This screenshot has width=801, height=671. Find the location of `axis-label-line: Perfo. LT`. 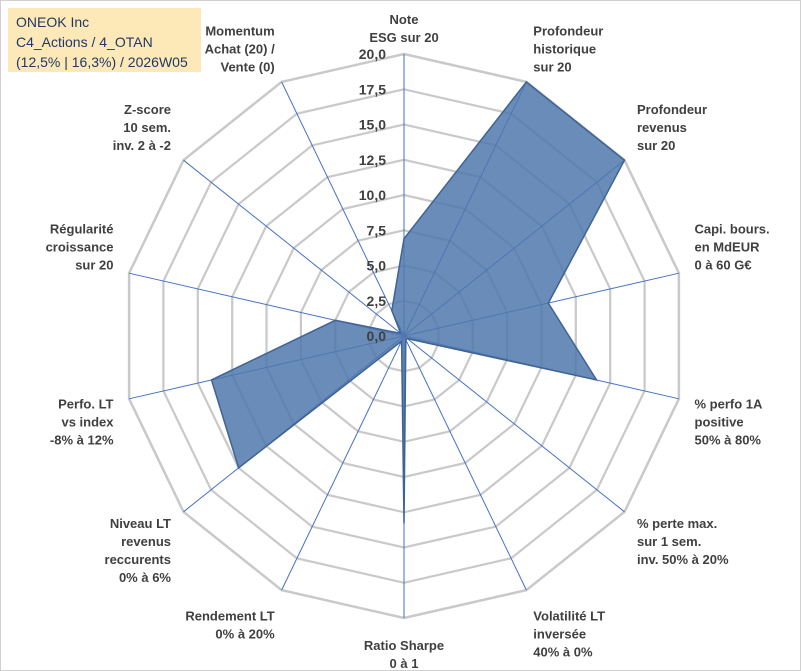

axis-label-line: Perfo. LT is located at coordinates (85, 403).